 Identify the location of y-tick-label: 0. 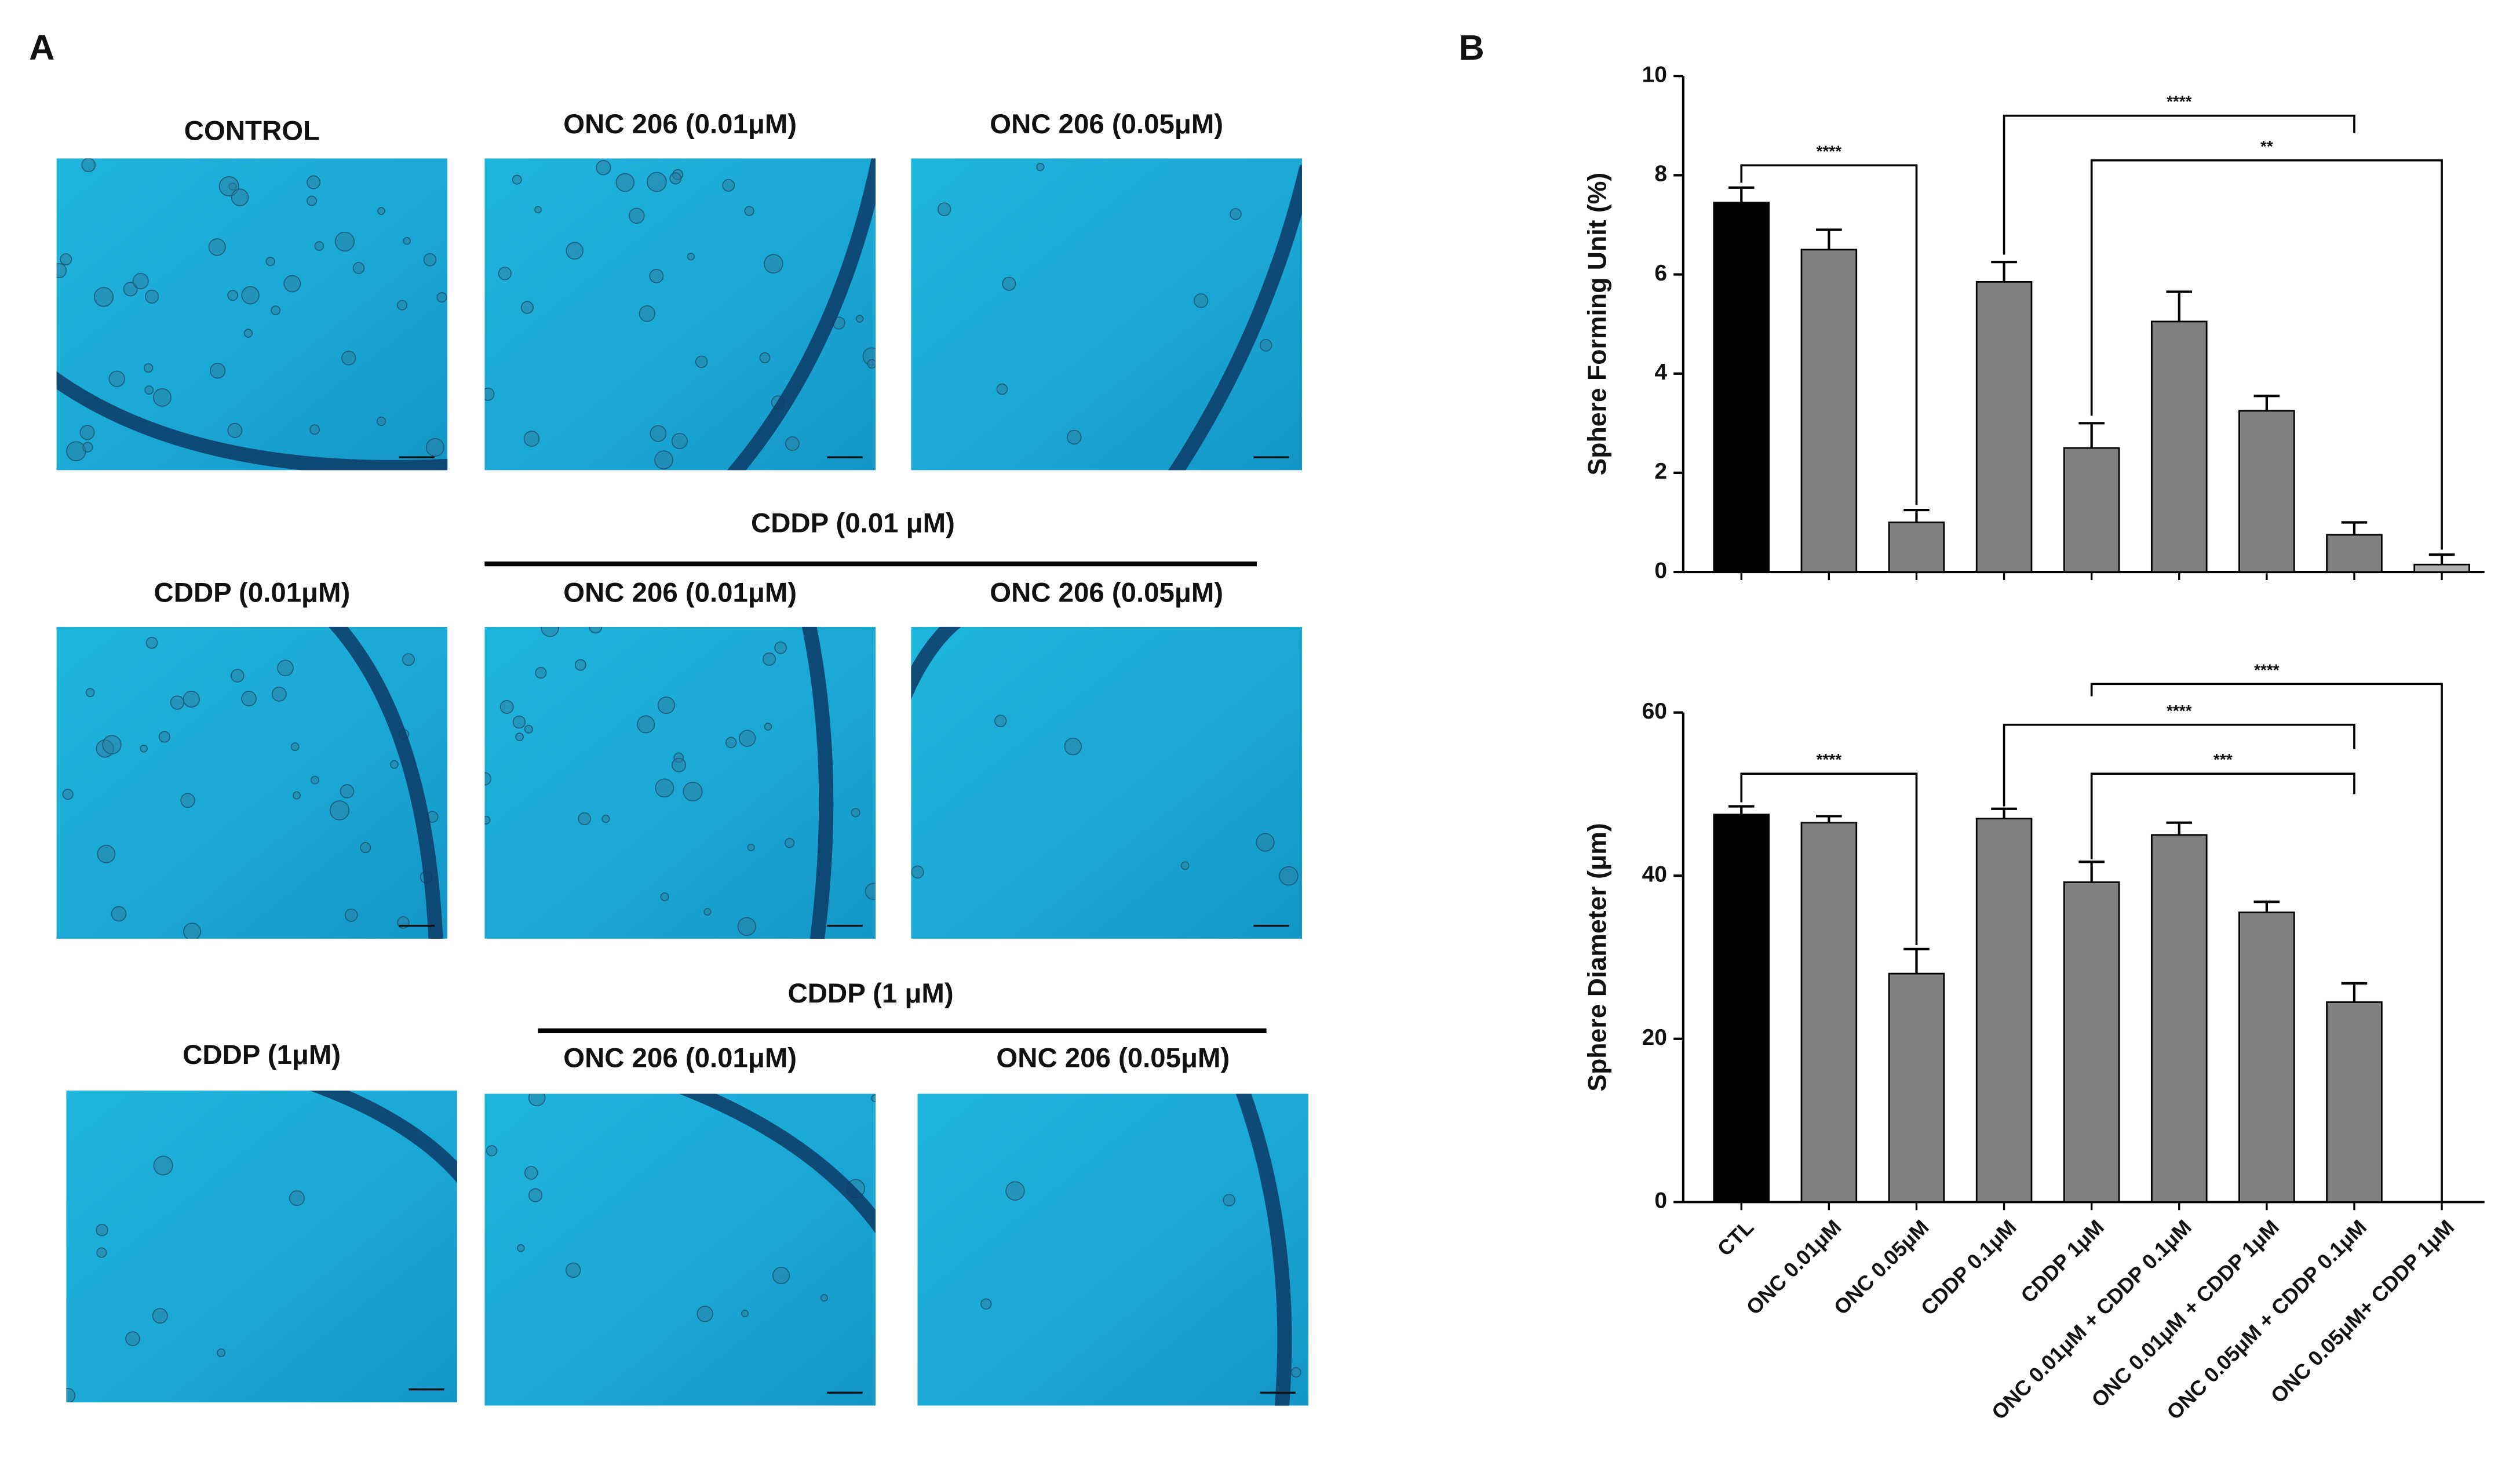
(1660, 570).